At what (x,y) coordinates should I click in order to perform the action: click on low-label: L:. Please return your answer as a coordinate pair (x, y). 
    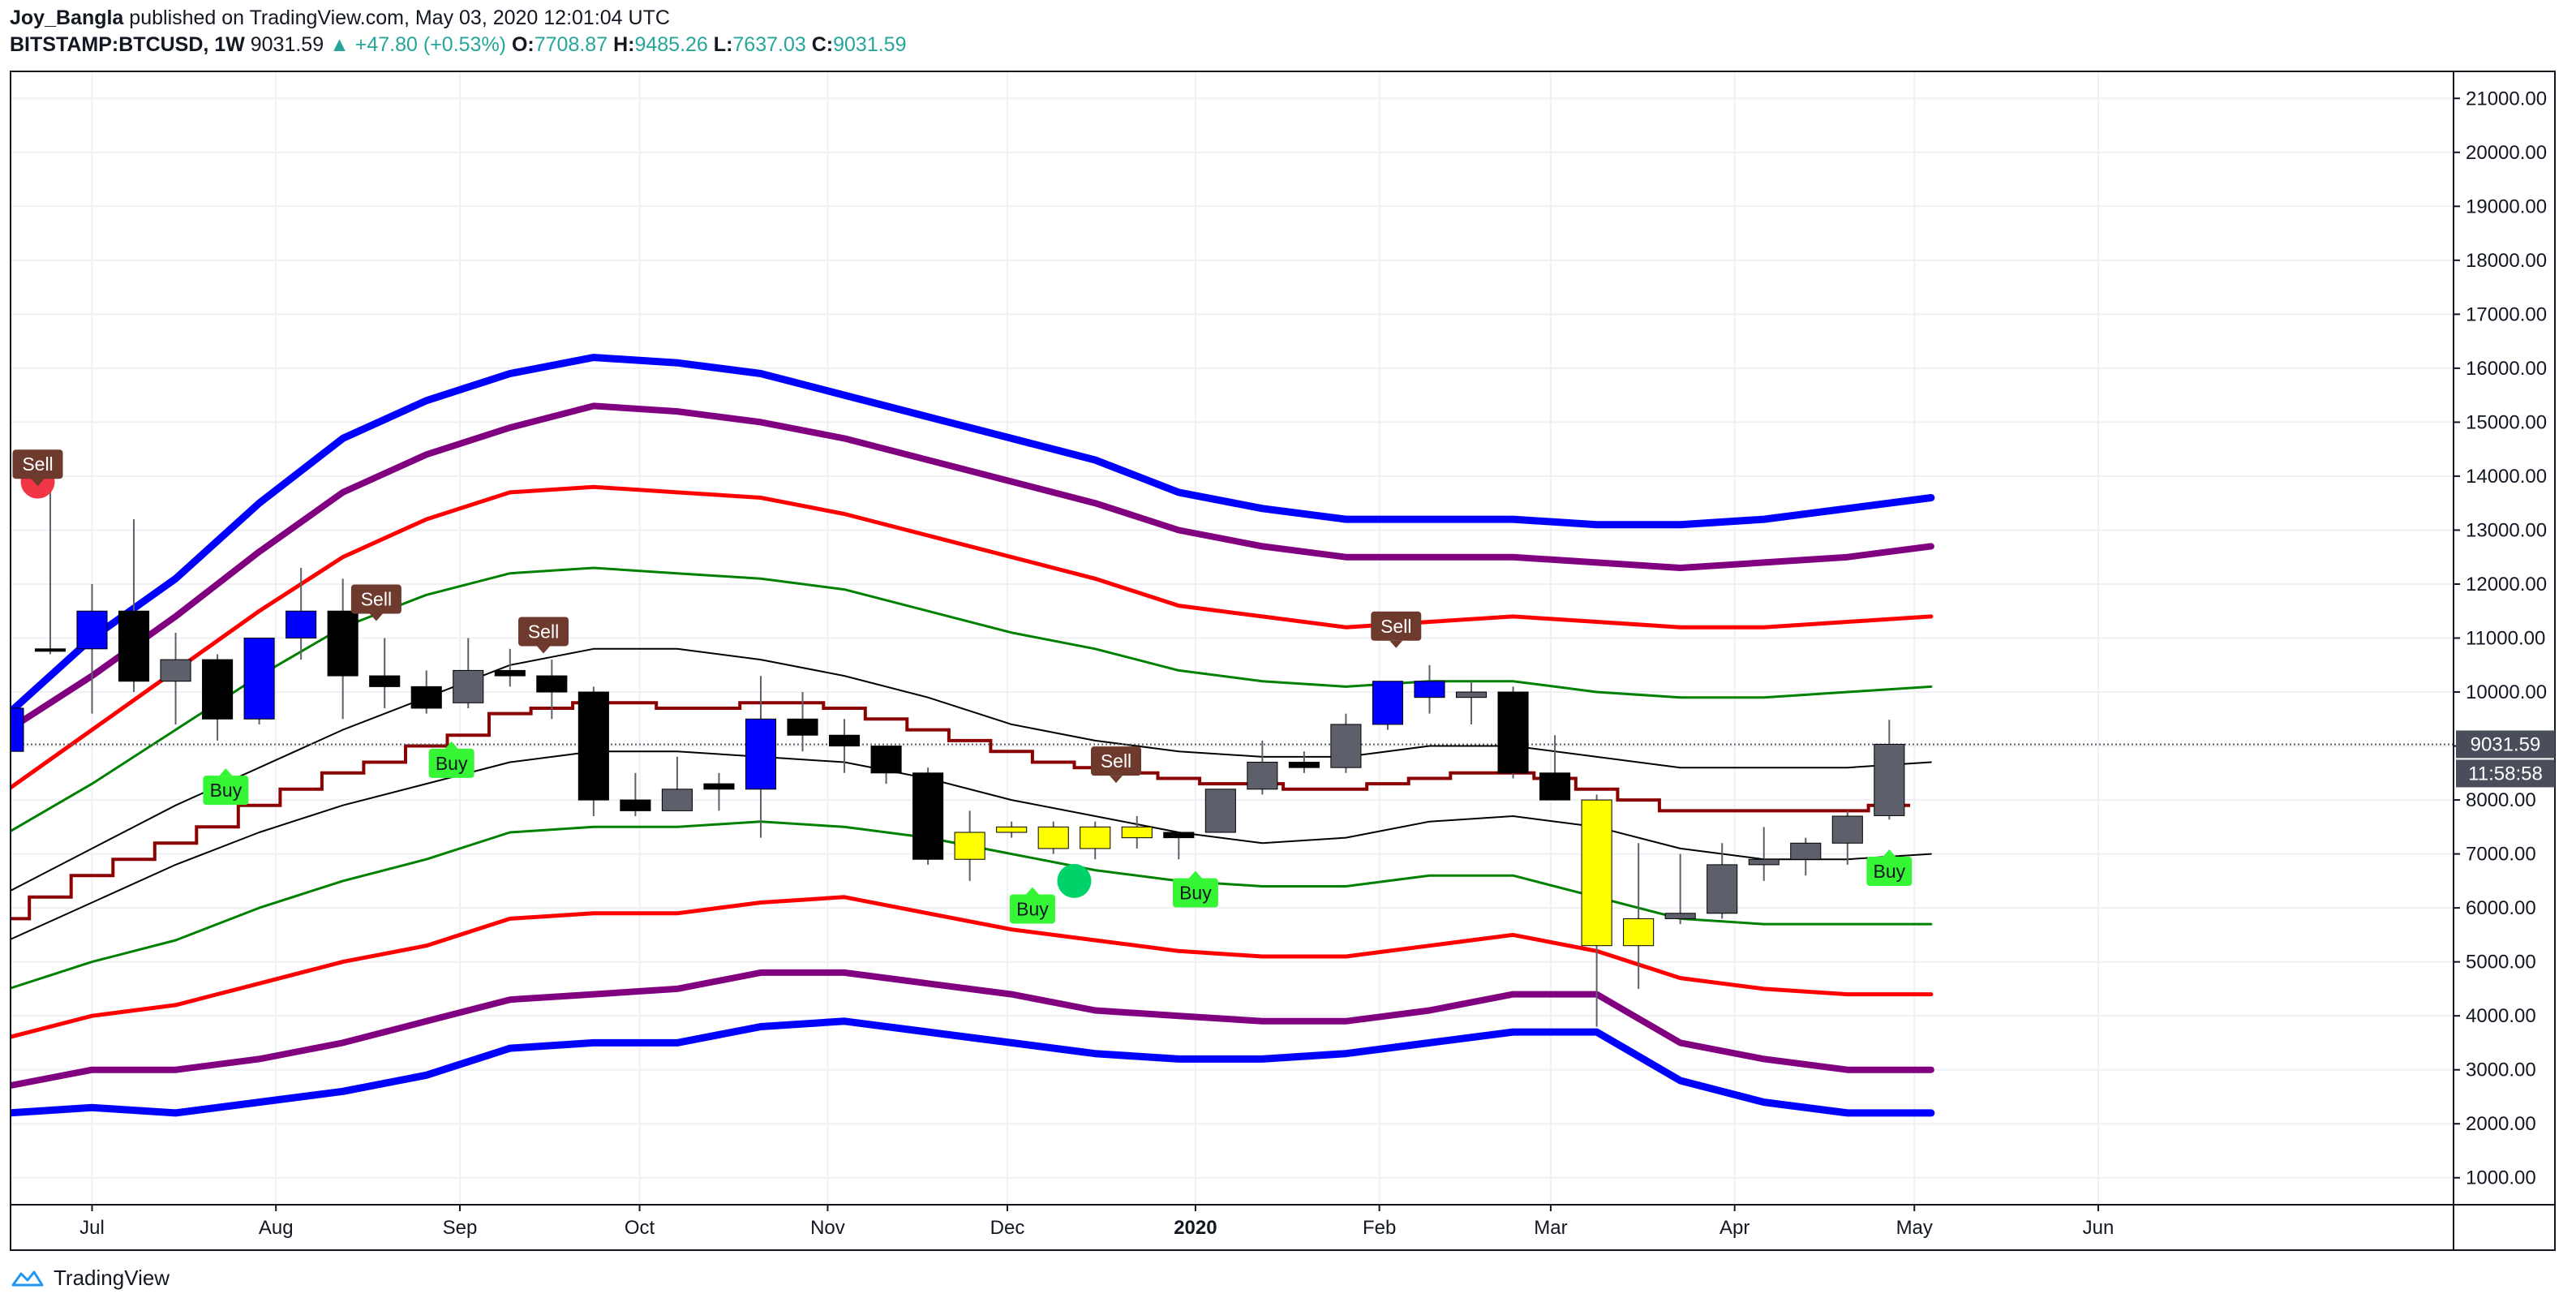
    Looking at the image, I should click on (723, 44).